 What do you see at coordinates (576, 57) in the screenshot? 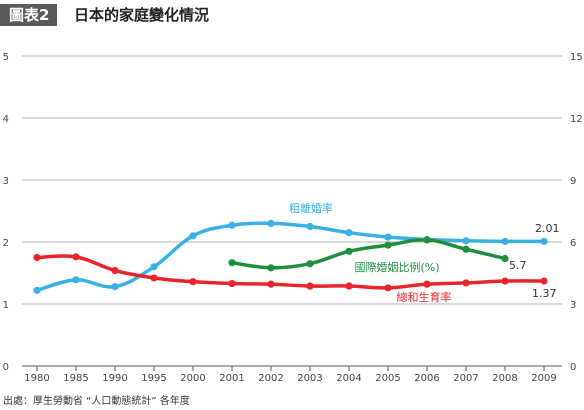
I see `y-right-tick-label: 15` at bounding box center [576, 57].